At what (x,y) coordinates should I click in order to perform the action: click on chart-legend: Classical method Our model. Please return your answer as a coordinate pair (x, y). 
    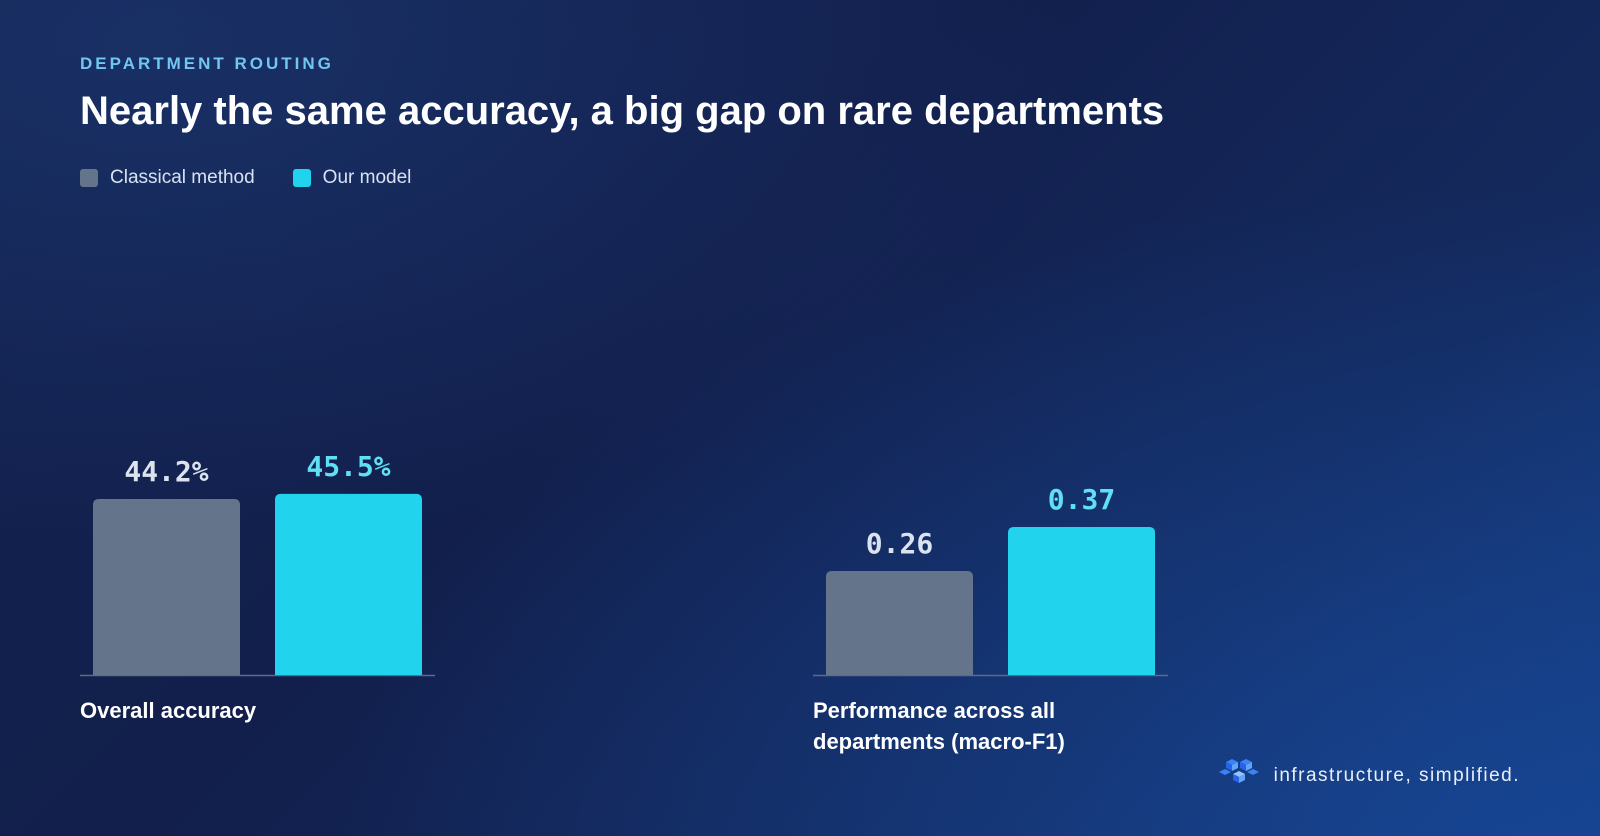
    Looking at the image, I should click on (245, 178).